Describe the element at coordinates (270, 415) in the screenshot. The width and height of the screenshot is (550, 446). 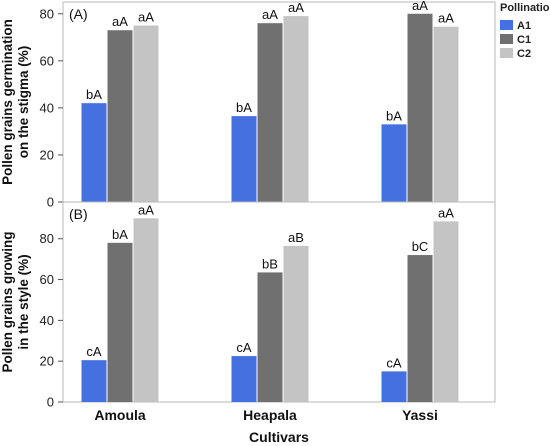
I see `x-tick-label: Heapala` at that location.